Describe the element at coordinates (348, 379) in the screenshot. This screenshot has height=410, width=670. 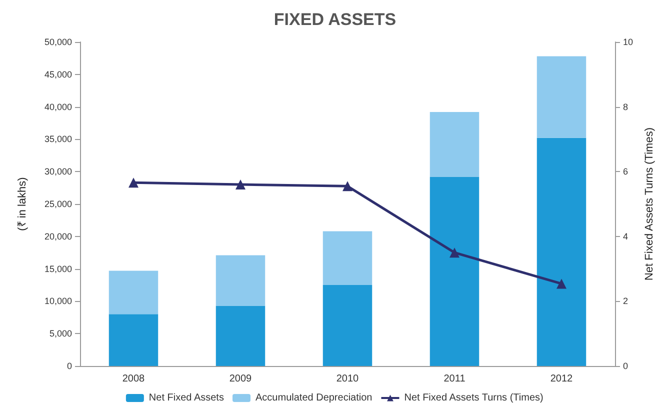
I see `x-tick-label: 2010` at that location.